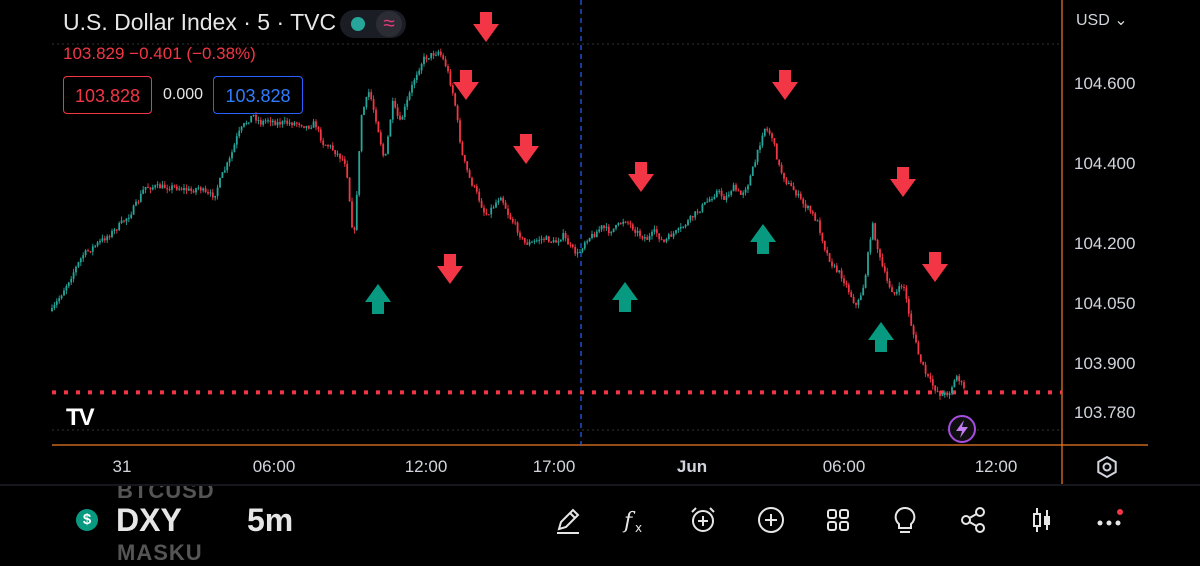 This screenshot has height=566, width=1200. Describe the element at coordinates (692, 466) in the screenshot. I see `time-label: Jun` at that location.